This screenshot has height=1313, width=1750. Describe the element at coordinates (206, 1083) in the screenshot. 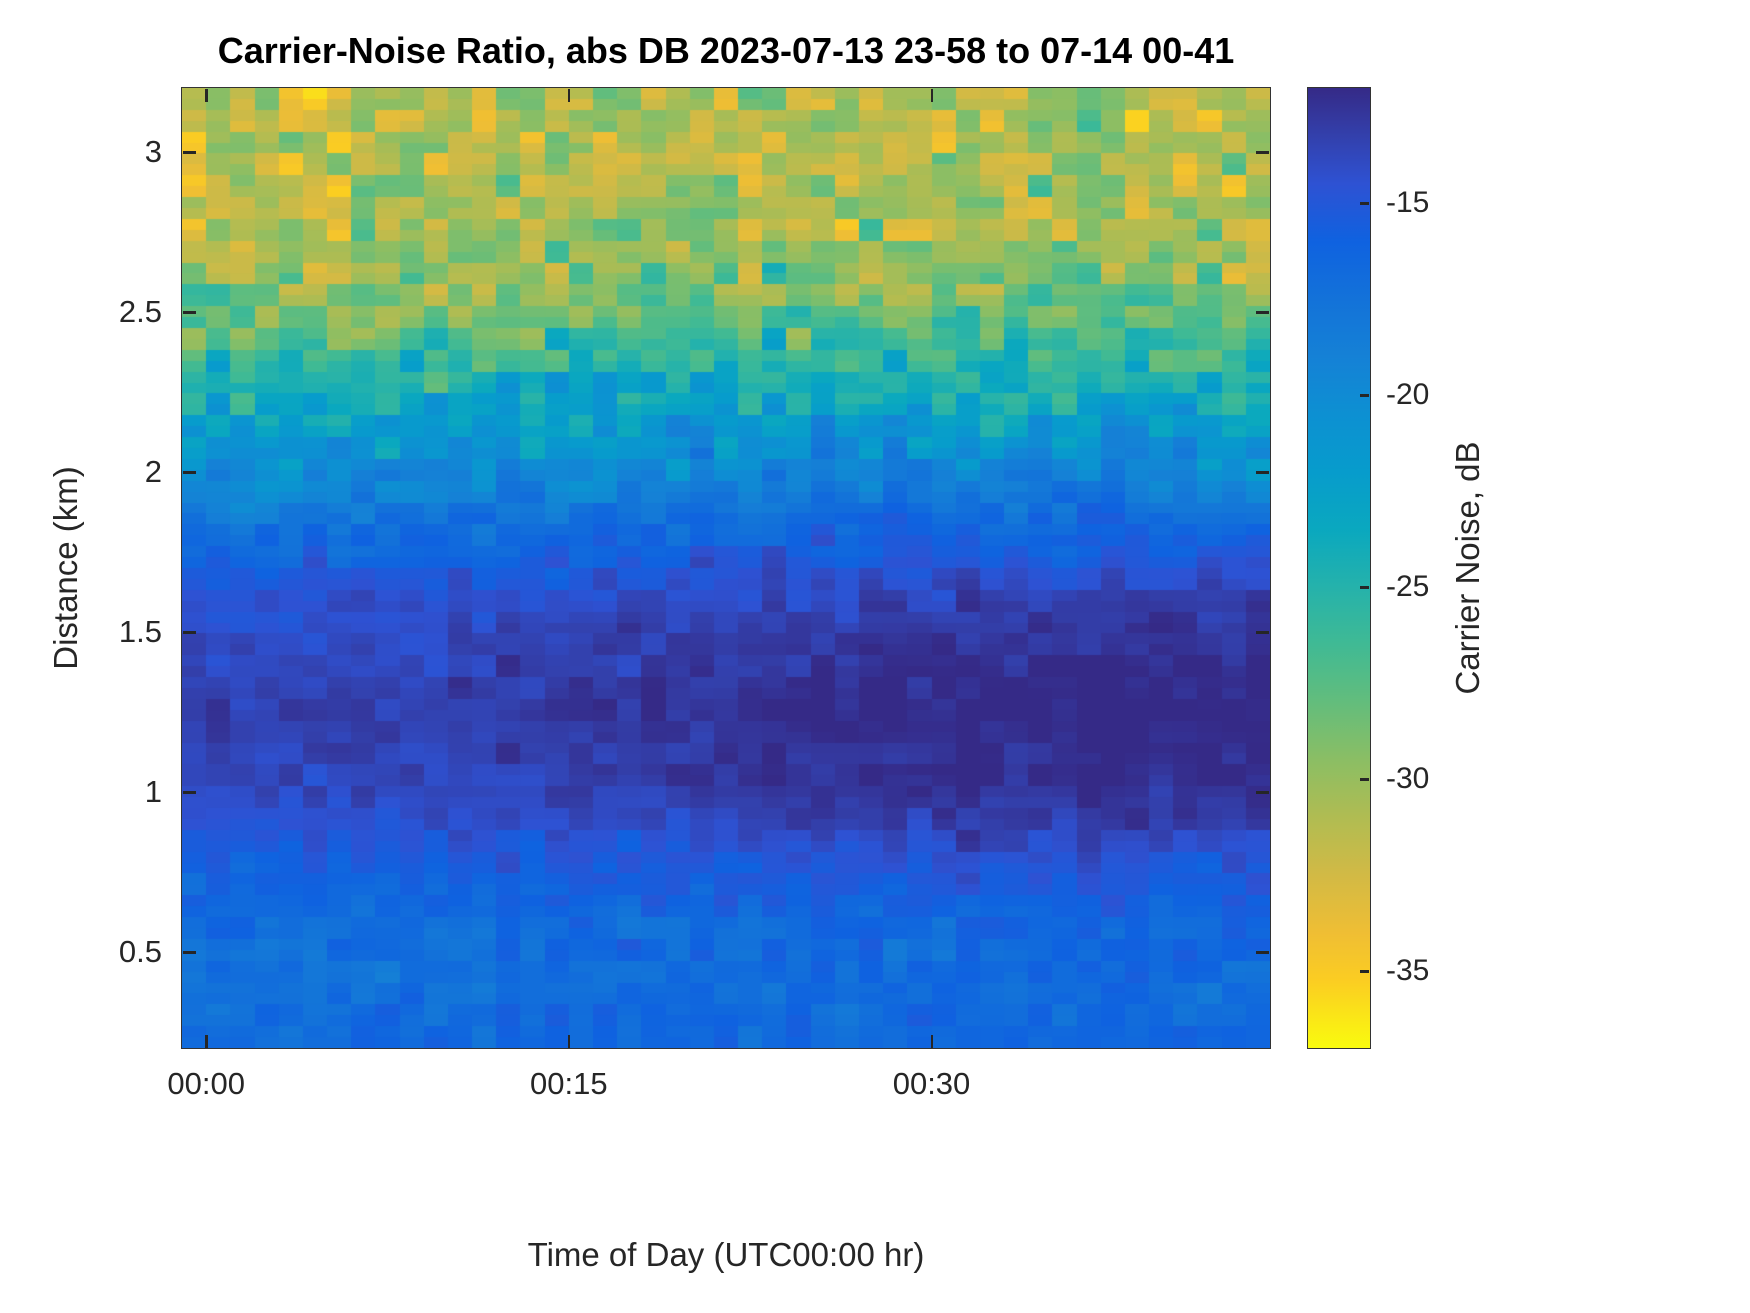

I see `x-tick-label: 00:00` at that location.